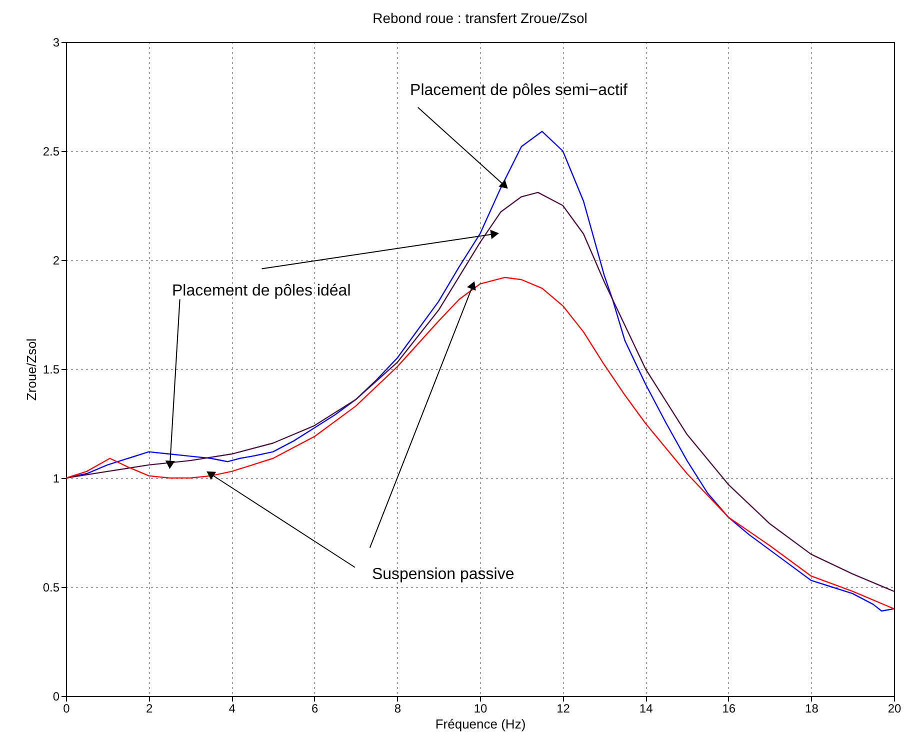  Describe the element at coordinates (56, 43) in the screenshot. I see `y-tick-label: 3` at that location.